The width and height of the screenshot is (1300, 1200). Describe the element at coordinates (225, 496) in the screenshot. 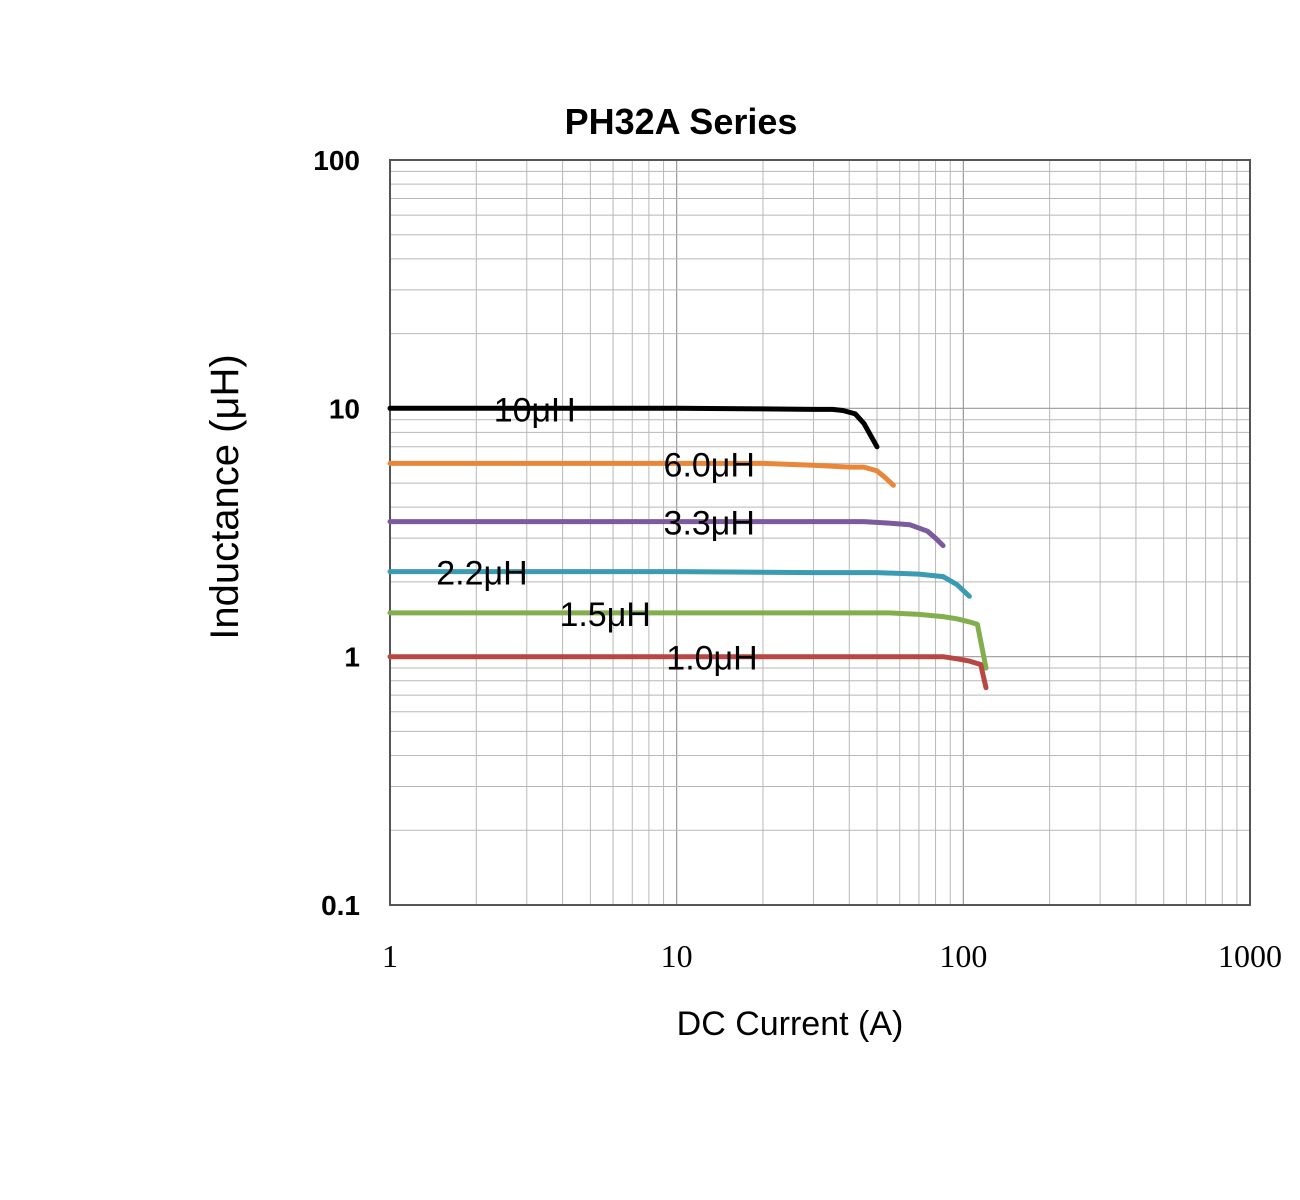

I see `y-axis-label: Inductance (μH)` at that location.